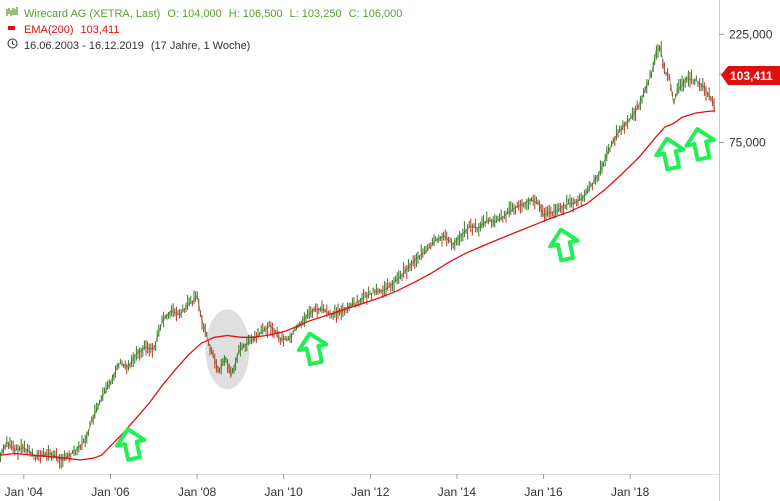 The width and height of the screenshot is (780, 501). I want to click on high-value: H: 106,500, so click(255, 14).